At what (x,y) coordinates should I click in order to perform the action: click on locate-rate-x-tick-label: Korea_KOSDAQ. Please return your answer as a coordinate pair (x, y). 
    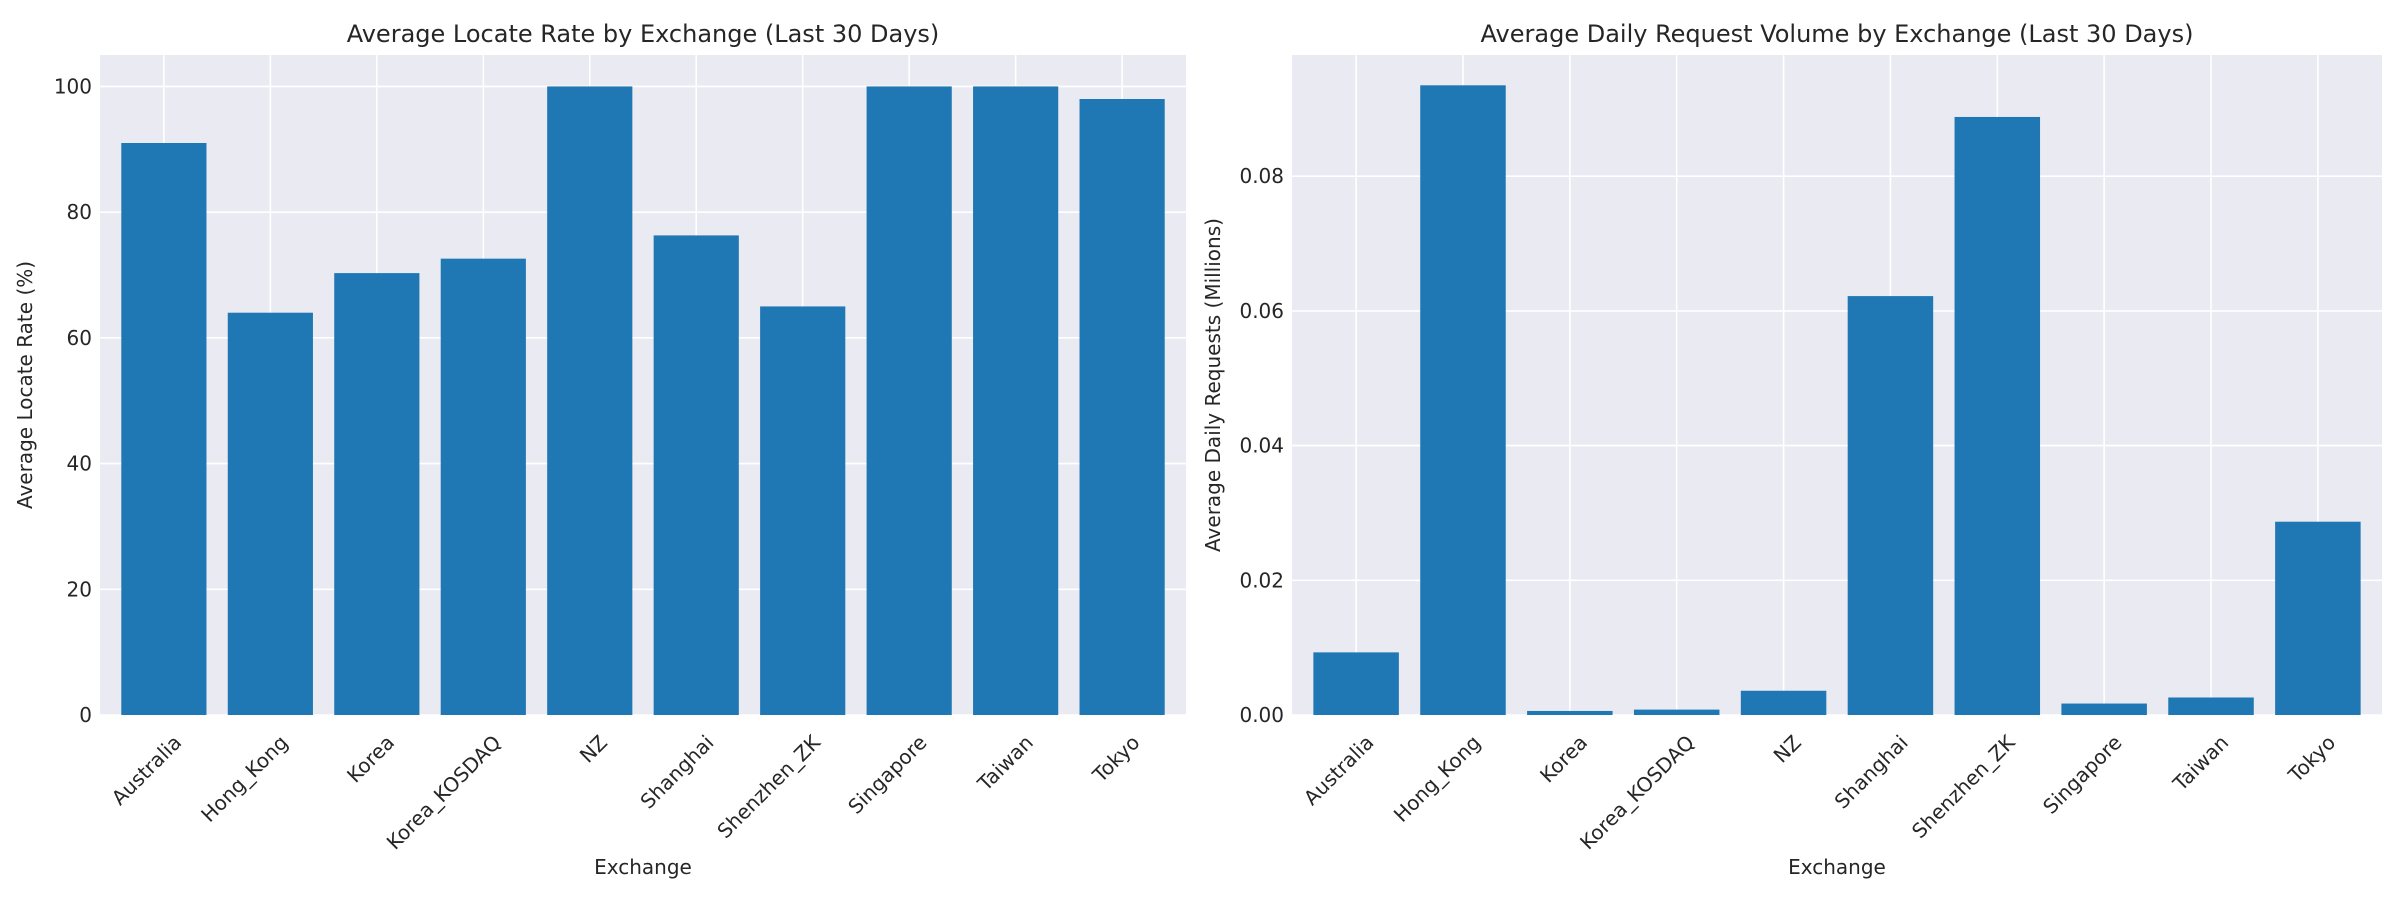
    Looking at the image, I should click on (444, 792).